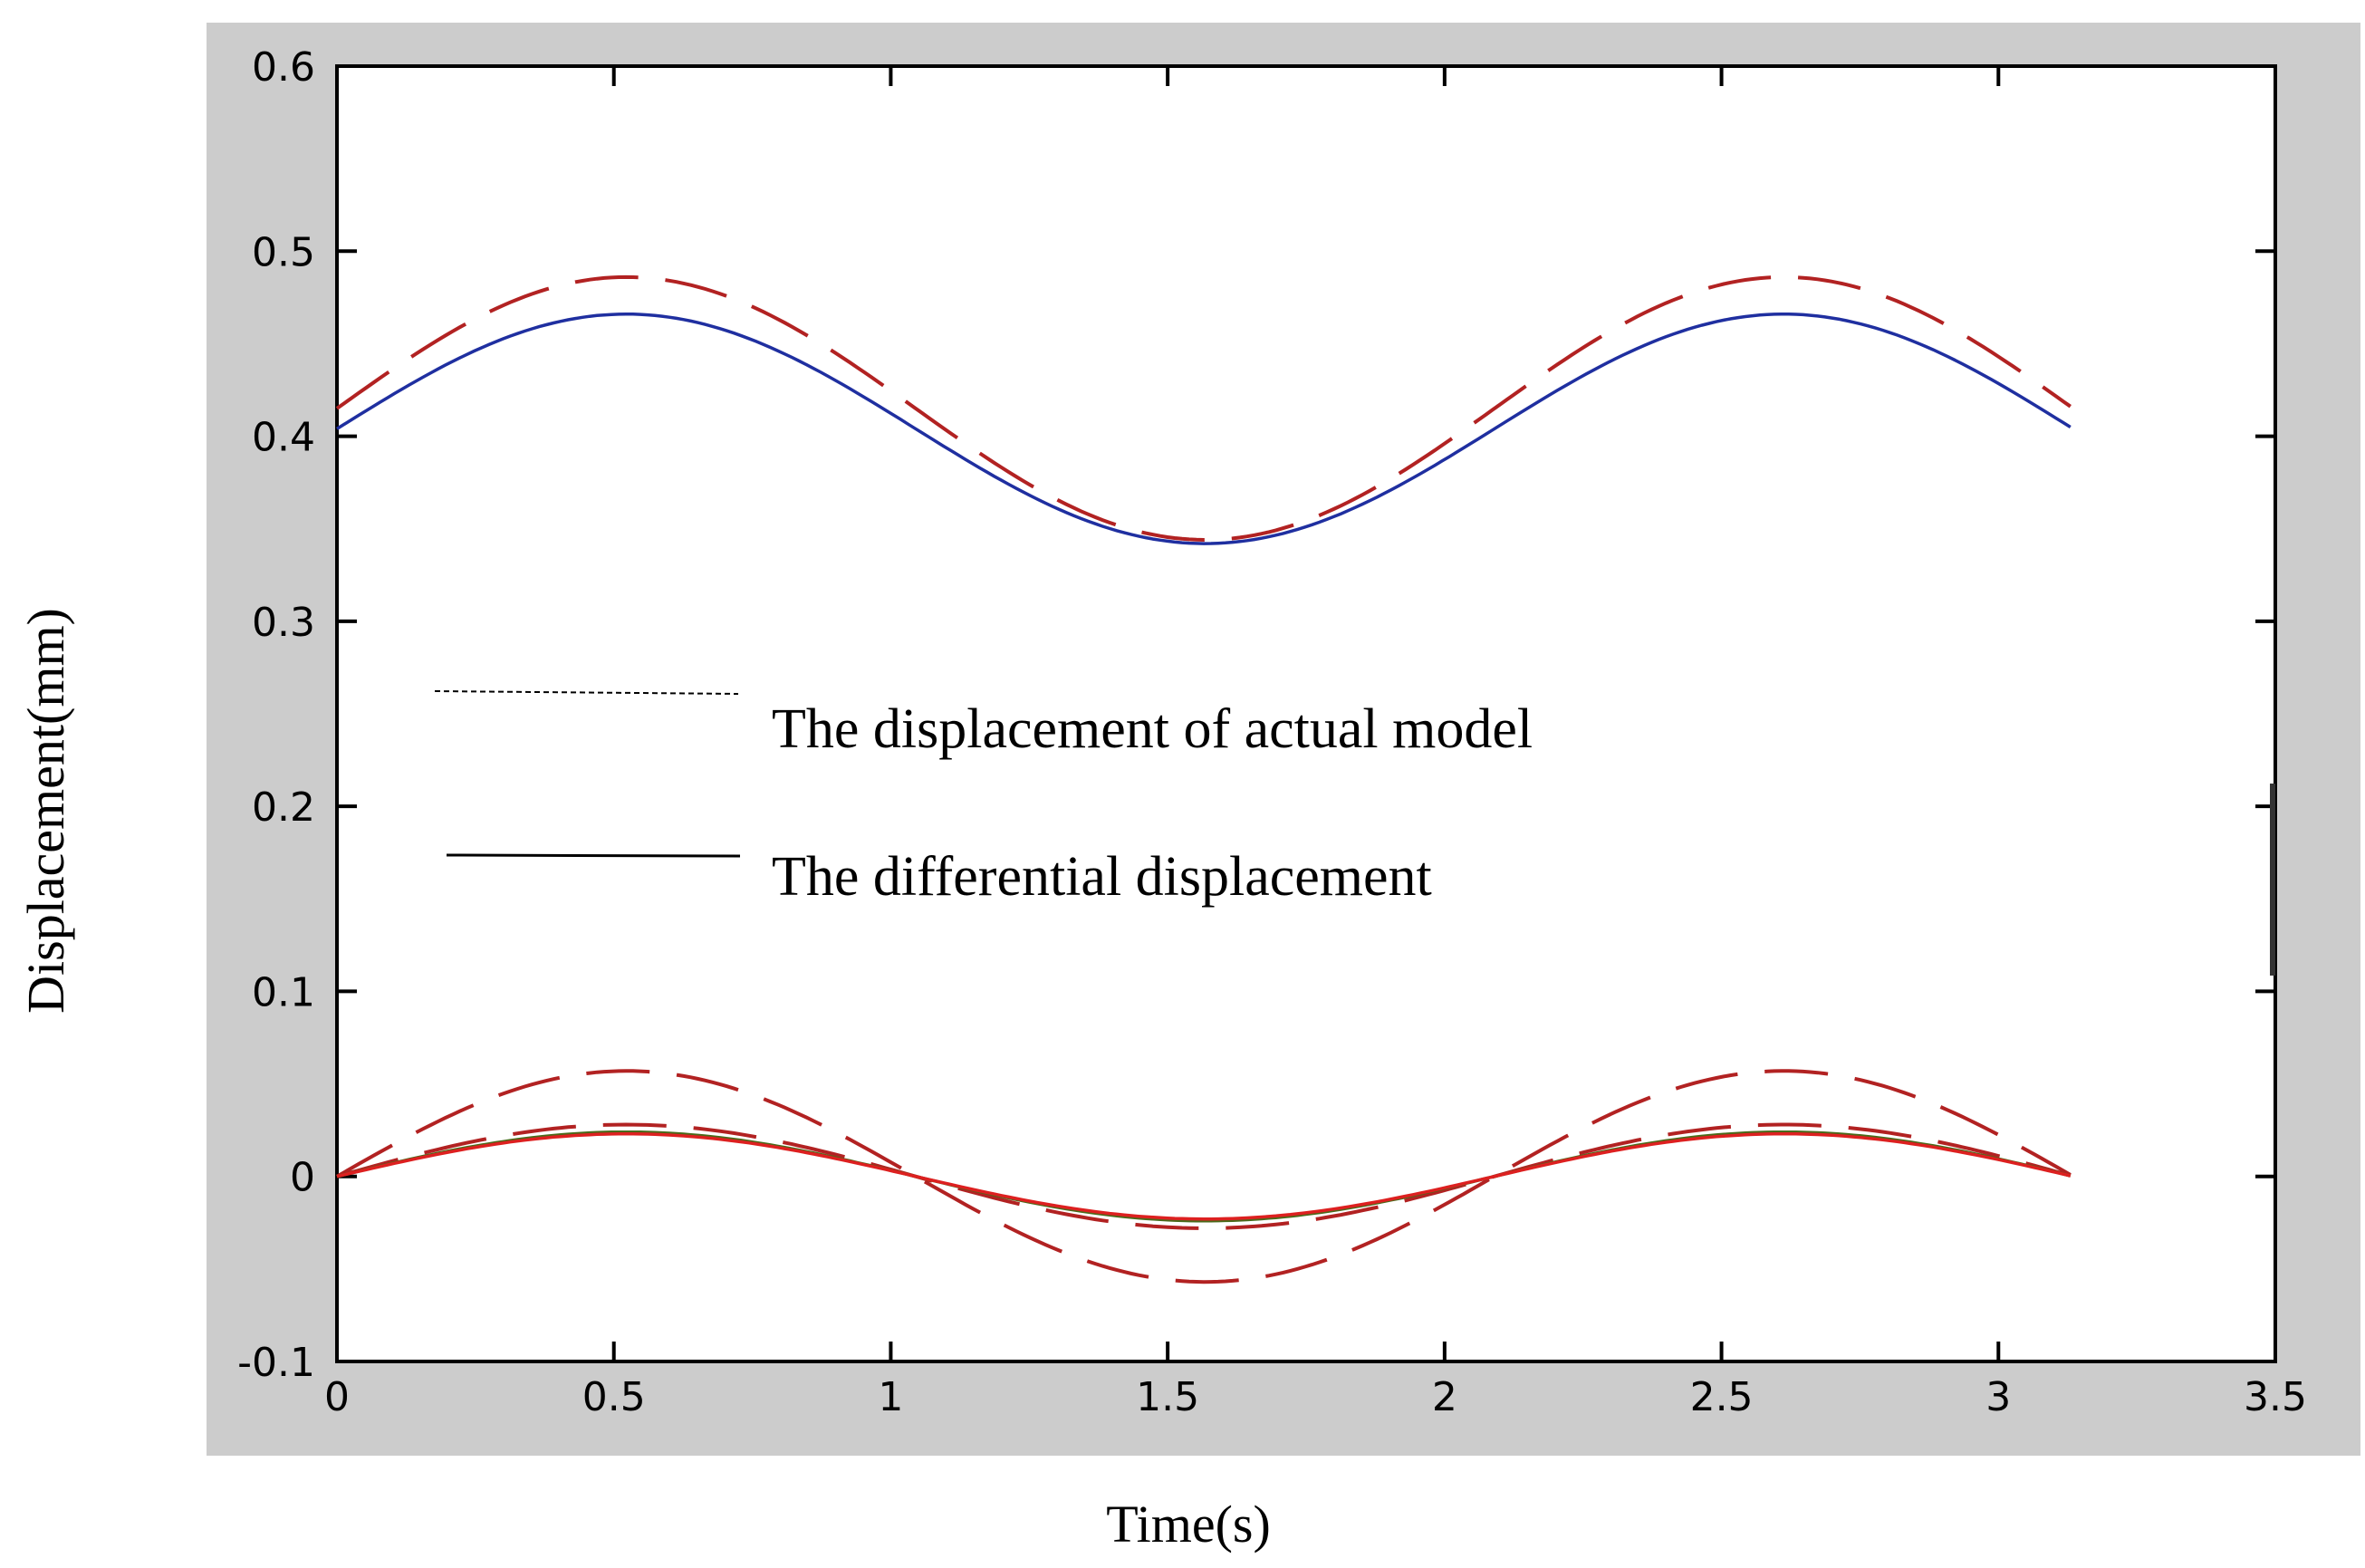 The height and width of the screenshot is (1568, 2365). What do you see at coordinates (45, 811) in the screenshot?
I see `y-axis-title: Displacement(mm)` at bounding box center [45, 811].